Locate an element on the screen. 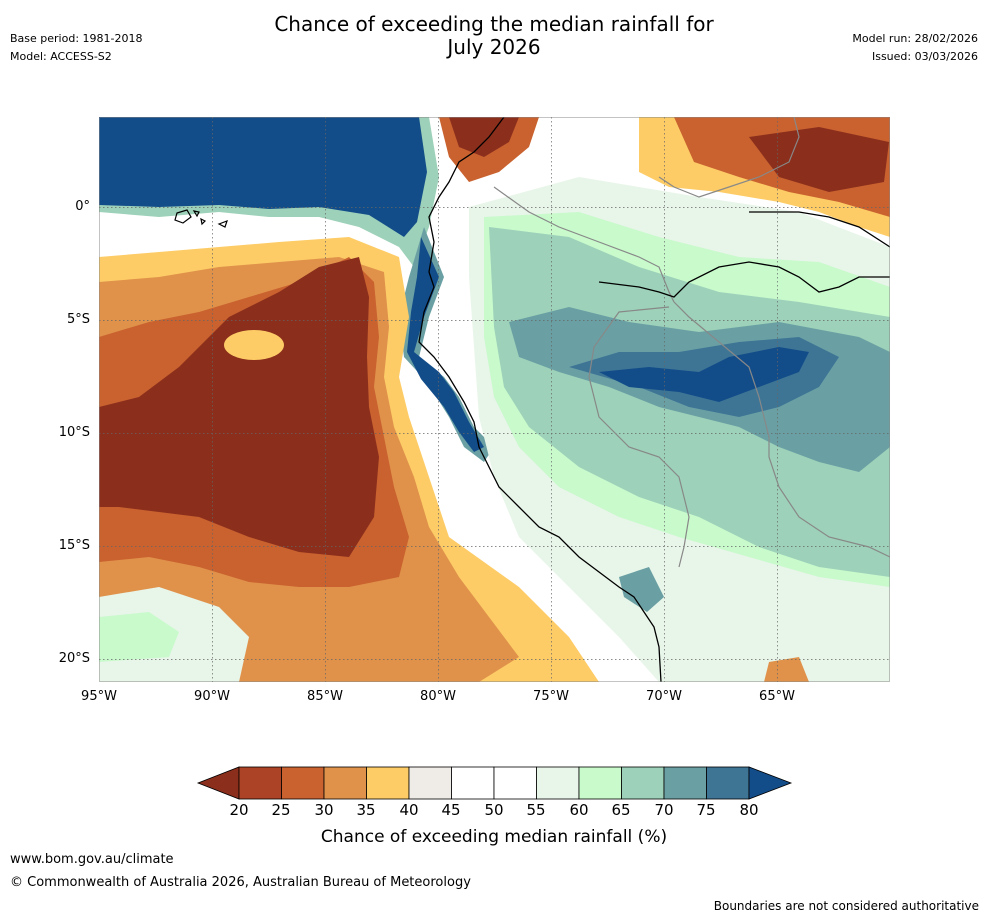  lat-label-20s: 20°S is located at coordinates (74, 658).